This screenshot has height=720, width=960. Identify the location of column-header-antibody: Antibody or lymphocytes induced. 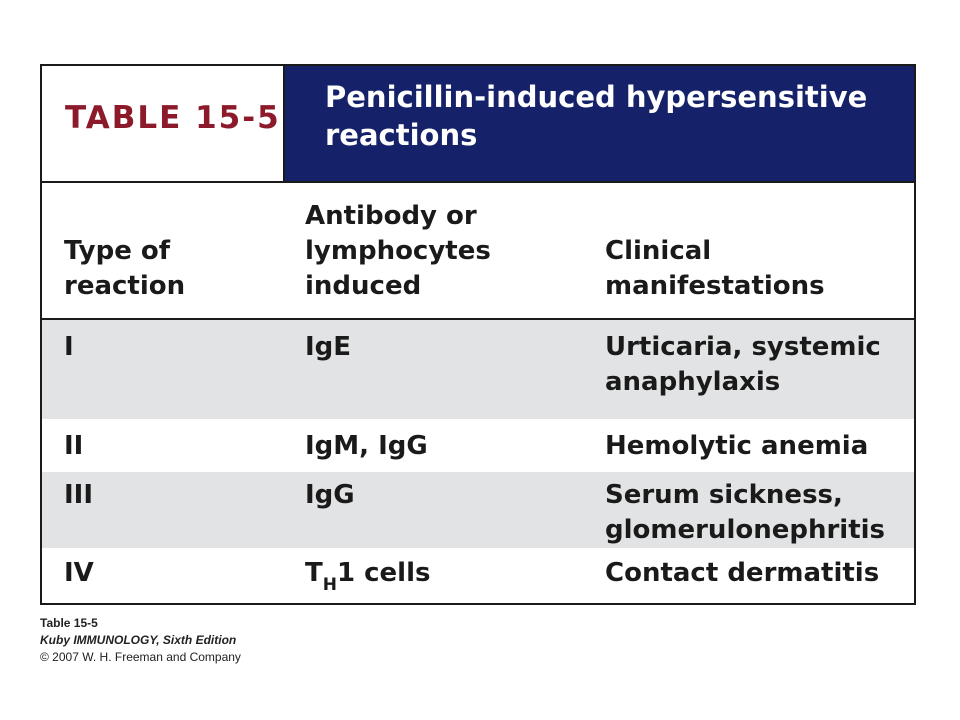
(398, 251).